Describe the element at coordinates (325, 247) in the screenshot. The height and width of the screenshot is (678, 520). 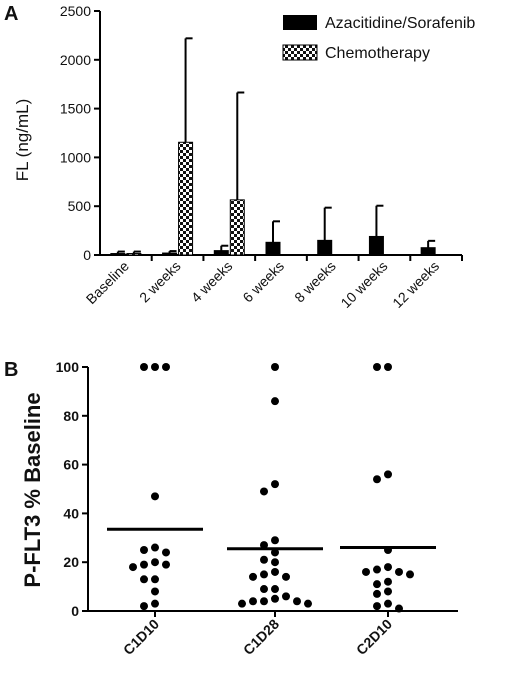
I see `bar-azacitidine-sorafenib-8-weeks` at that location.